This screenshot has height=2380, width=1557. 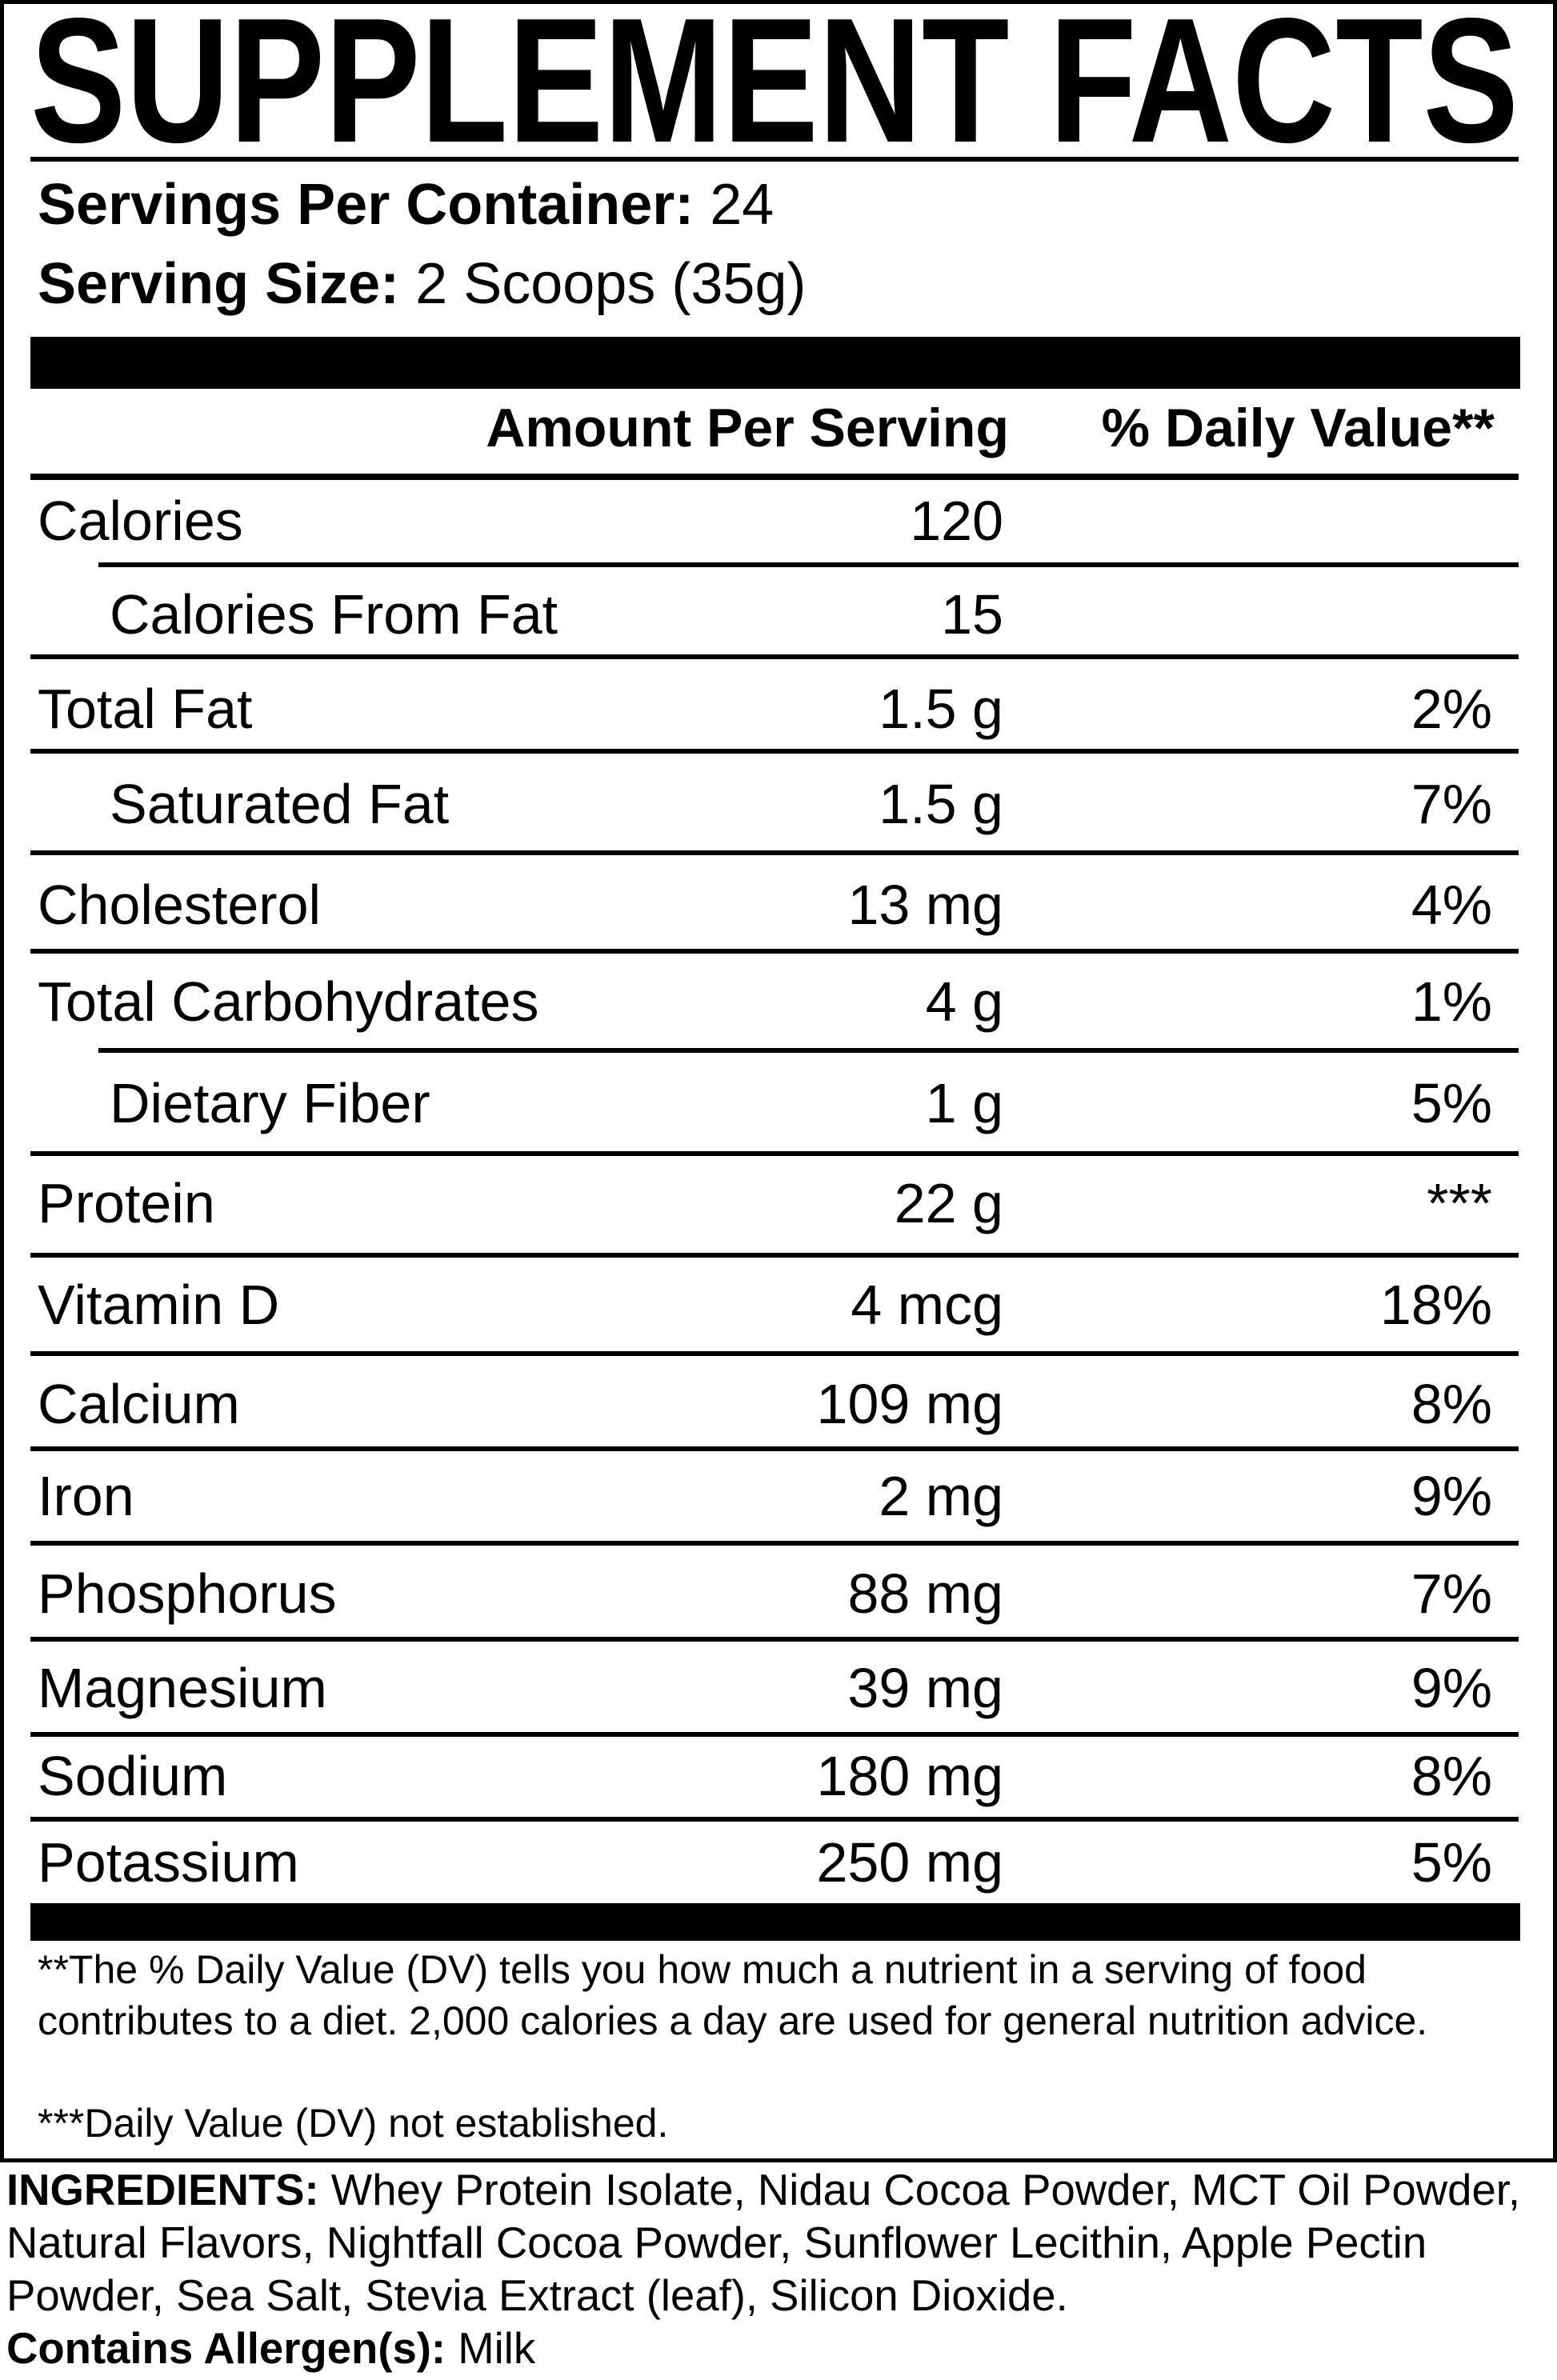 What do you see at coordinates (927, 1305) in the screenshot?
I see `nutrient-amount: 4 mcg` at bounding box center [927, 1305].